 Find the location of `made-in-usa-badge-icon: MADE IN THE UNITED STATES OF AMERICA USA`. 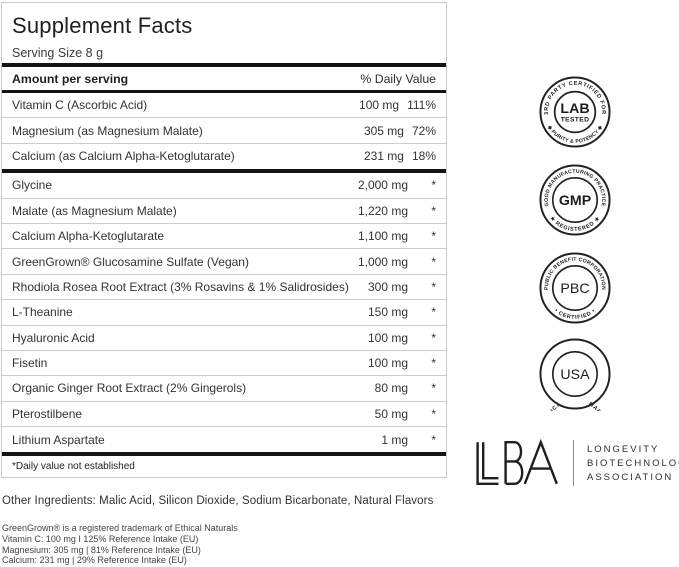

made-in-usa-badge-icon: MADE IN THE UNITED STATES OF AMERICA USA is located at coordinates (575, 374).